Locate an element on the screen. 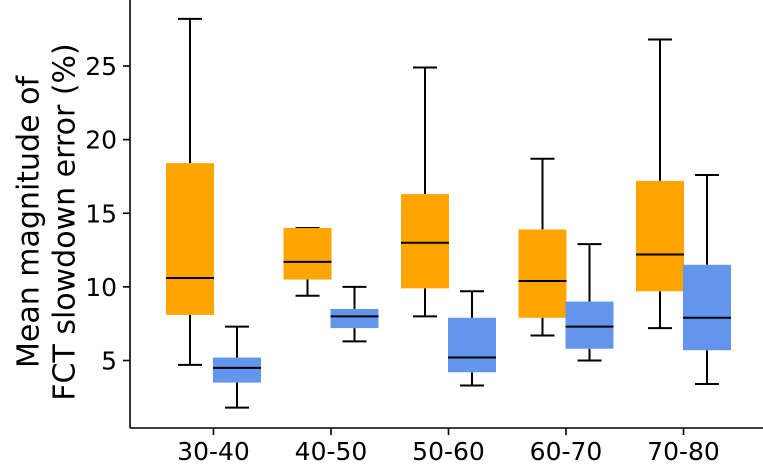  x-axis: 30-40 40-50 50-60 60-70 70-80 is located at coordinates (446, 446).